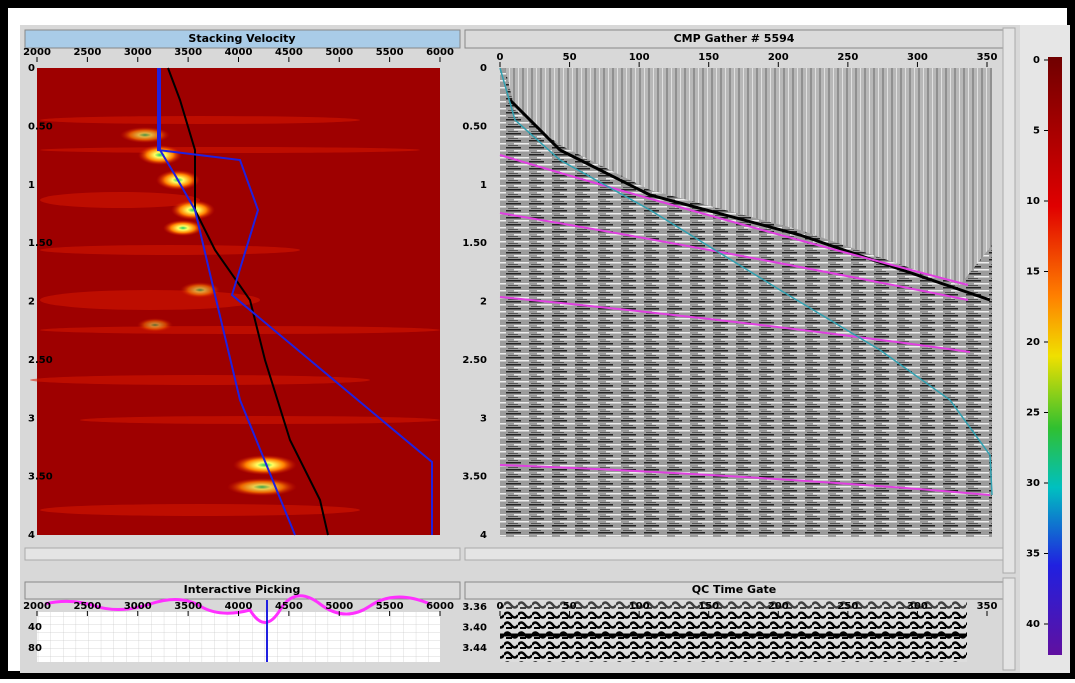 The width and height of the screenshot is (1075, 683). Describe the element at coordinates (227, 302) in the screenshot. I see `velocity-picks` at that location.